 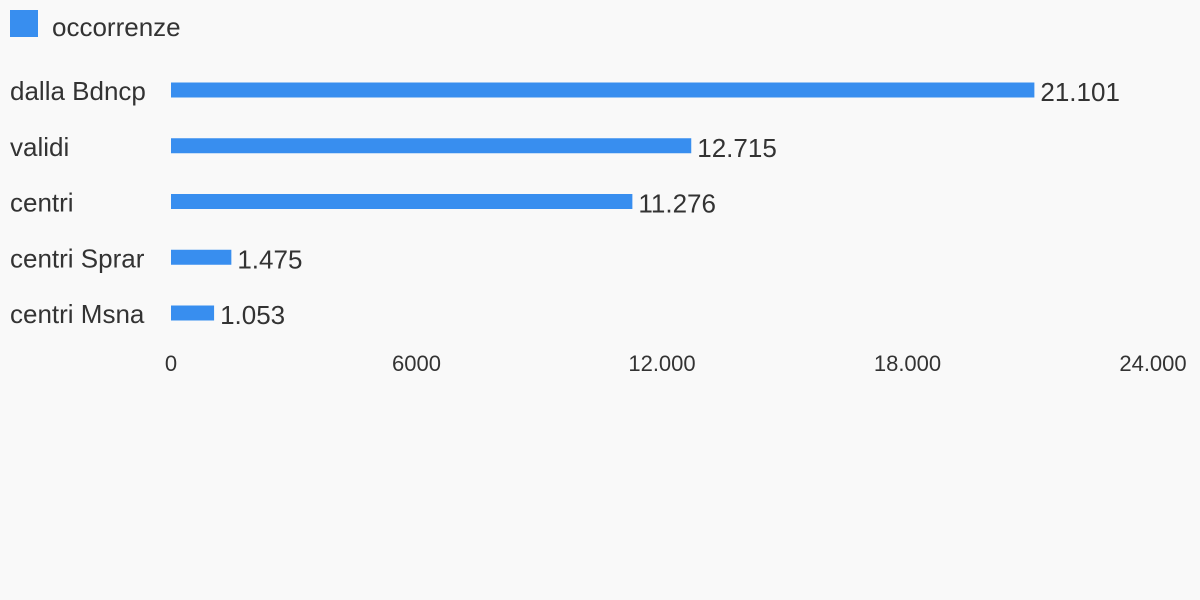 I want to click on data-label: 21.101, so click(x=1080, y=92).